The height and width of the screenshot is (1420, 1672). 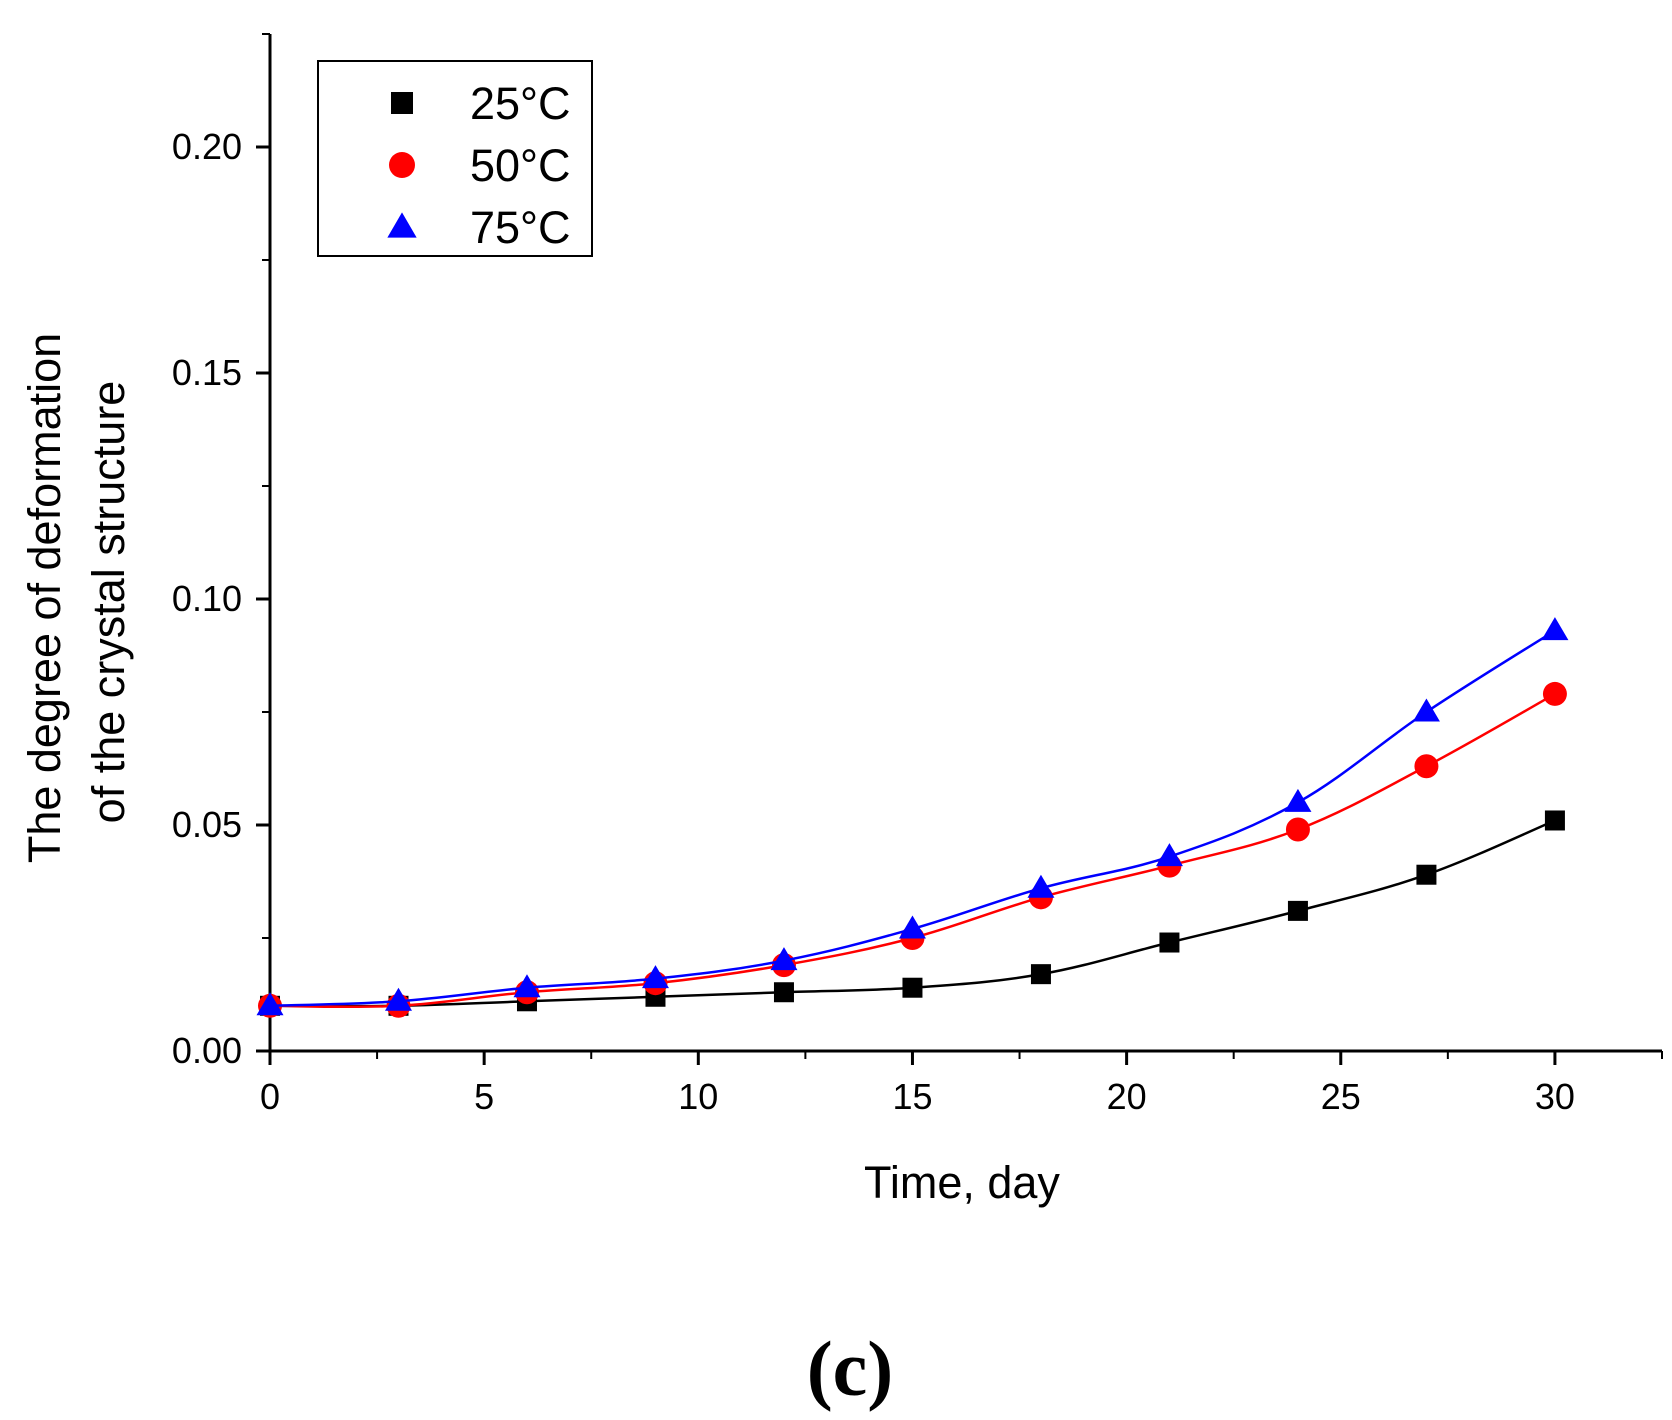 I want to click on y-axis-title-line-2: of the crystal structure, so click(x=108, y=602).